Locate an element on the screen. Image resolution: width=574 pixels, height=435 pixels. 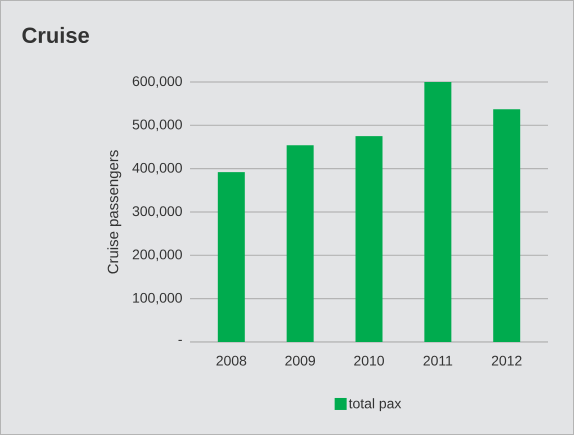
y-tick-label: 300,000 is located at coordinates (157, 212).